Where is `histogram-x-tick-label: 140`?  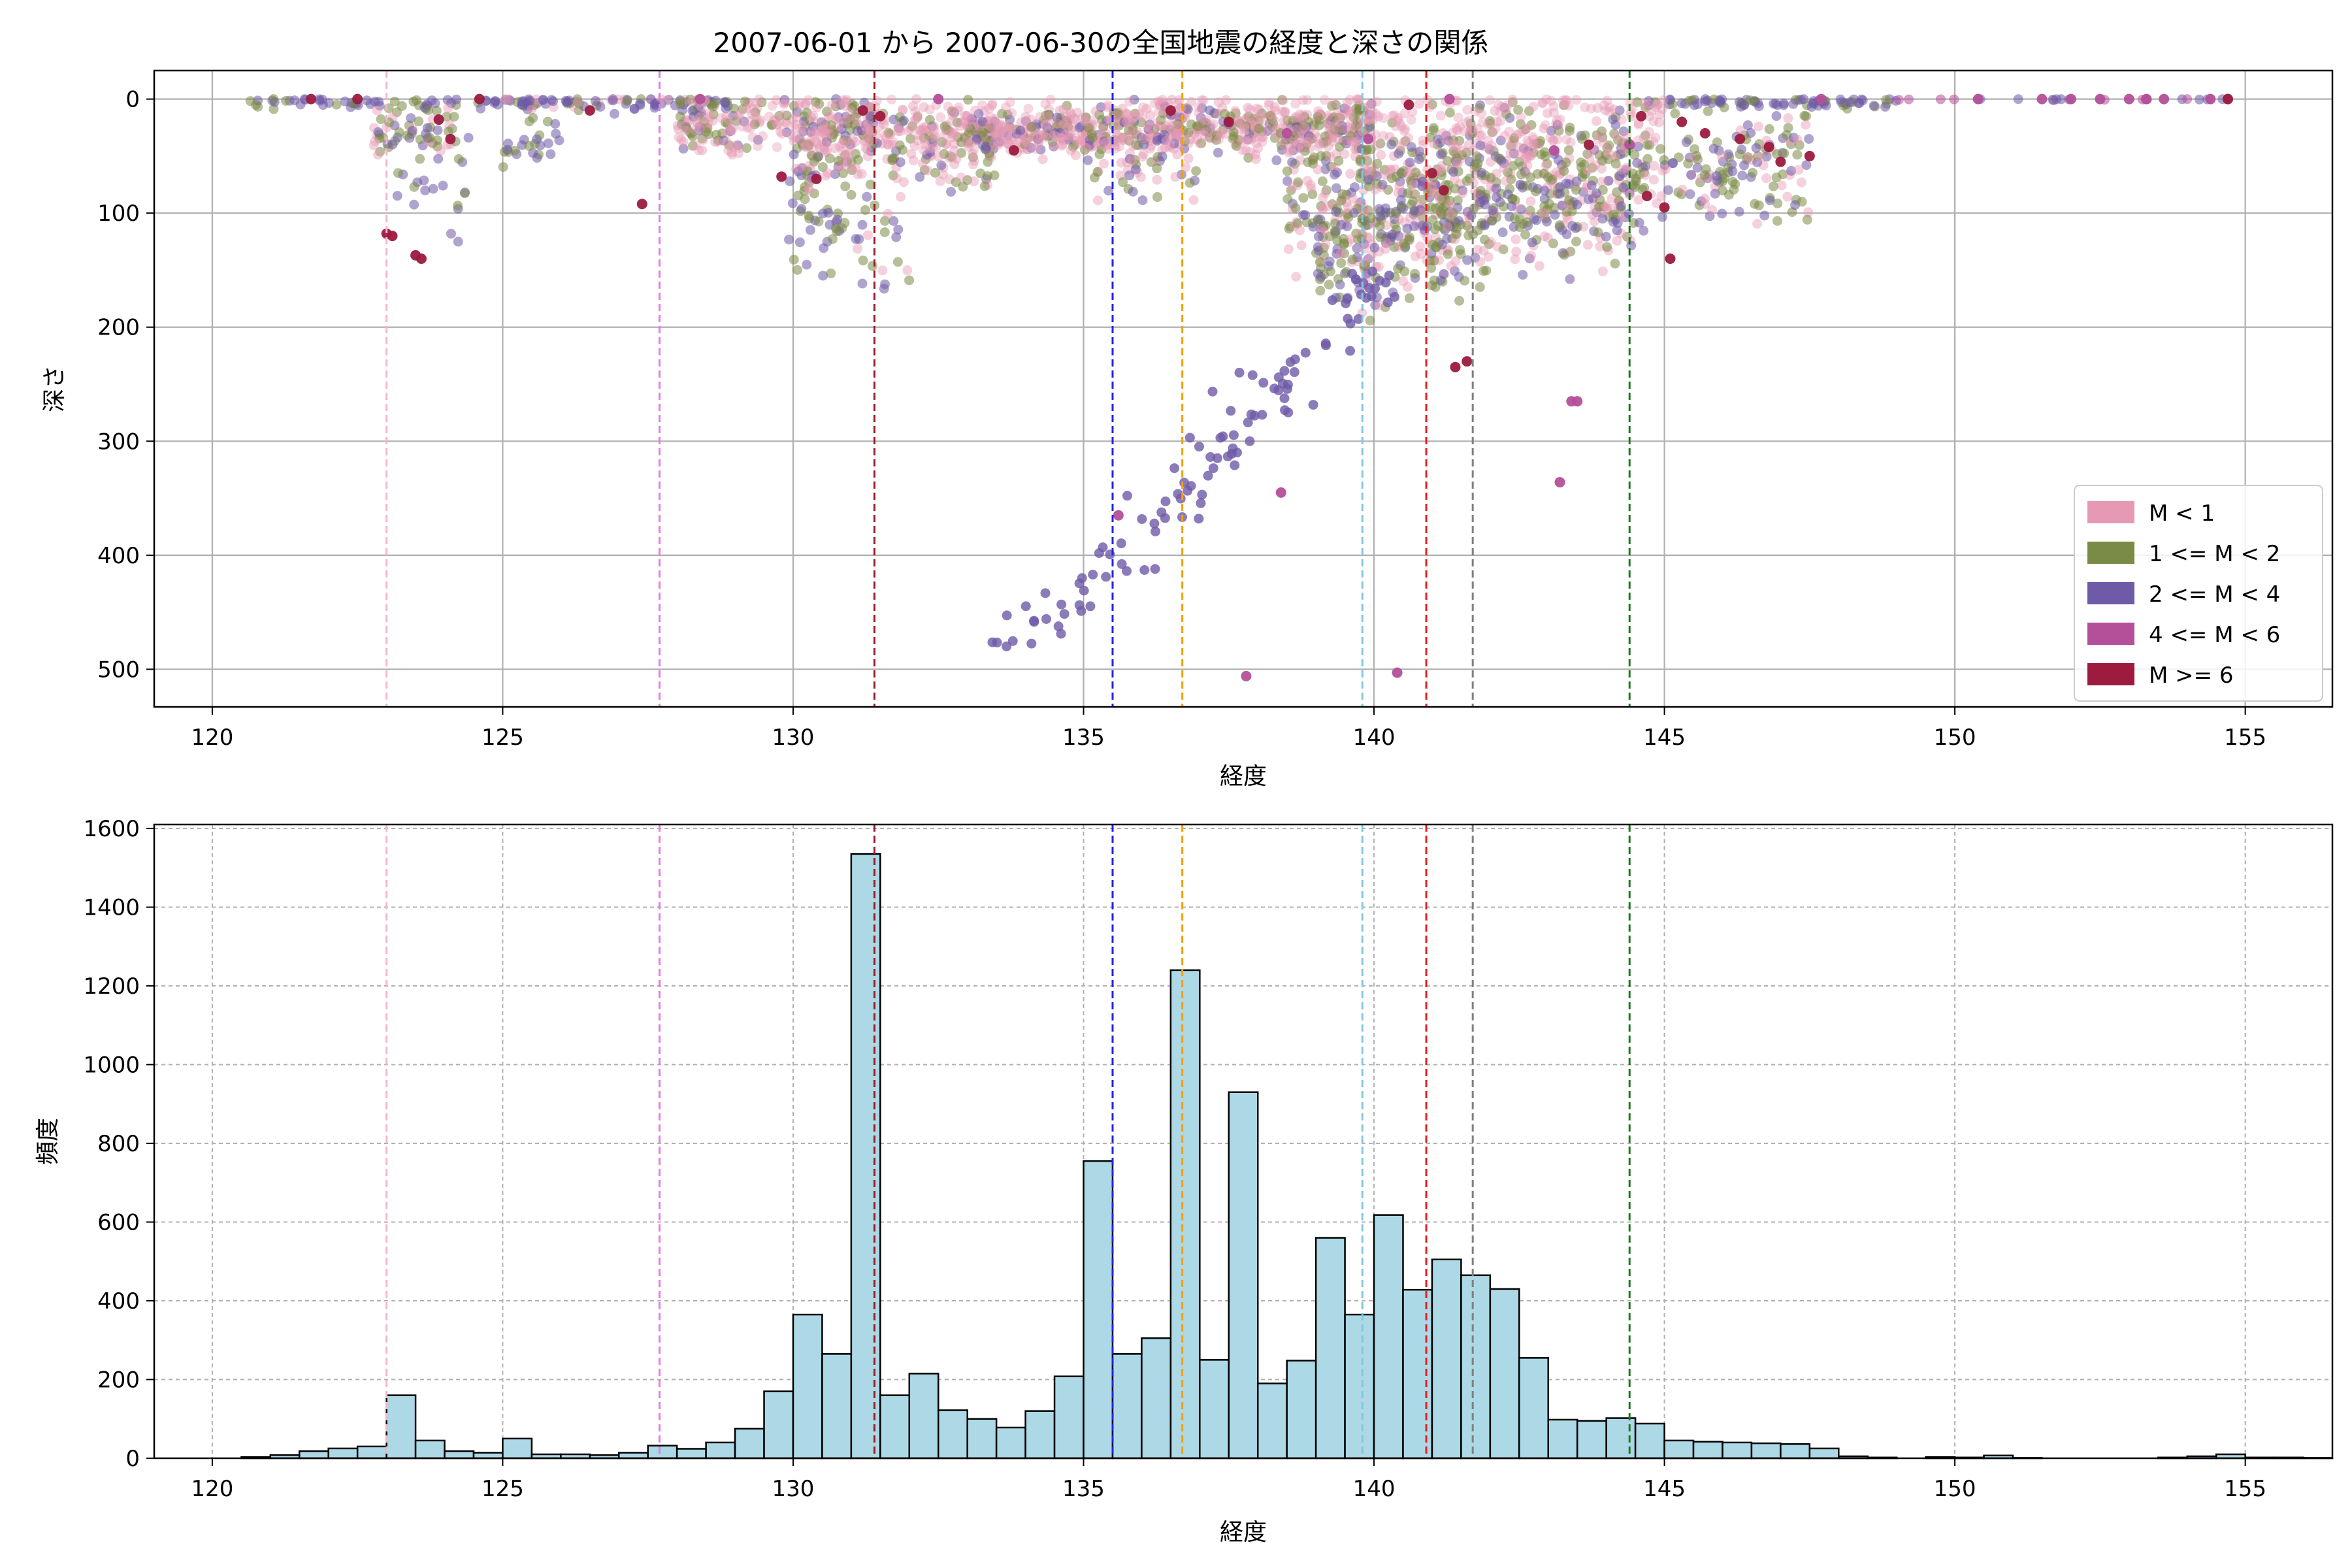 histogram-x-tick-label: 140 is located at coordinates (1374, 1489).